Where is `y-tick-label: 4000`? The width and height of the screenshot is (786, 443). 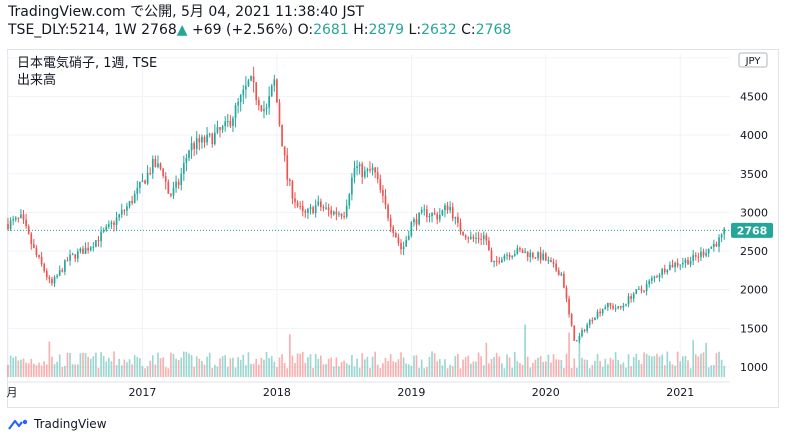 y-tick-label: 4000 is located at coordinates (754, 135).